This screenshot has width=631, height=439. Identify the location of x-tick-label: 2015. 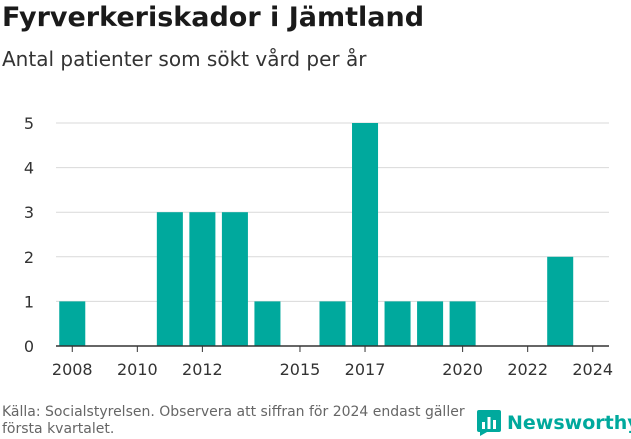
(300, 369).